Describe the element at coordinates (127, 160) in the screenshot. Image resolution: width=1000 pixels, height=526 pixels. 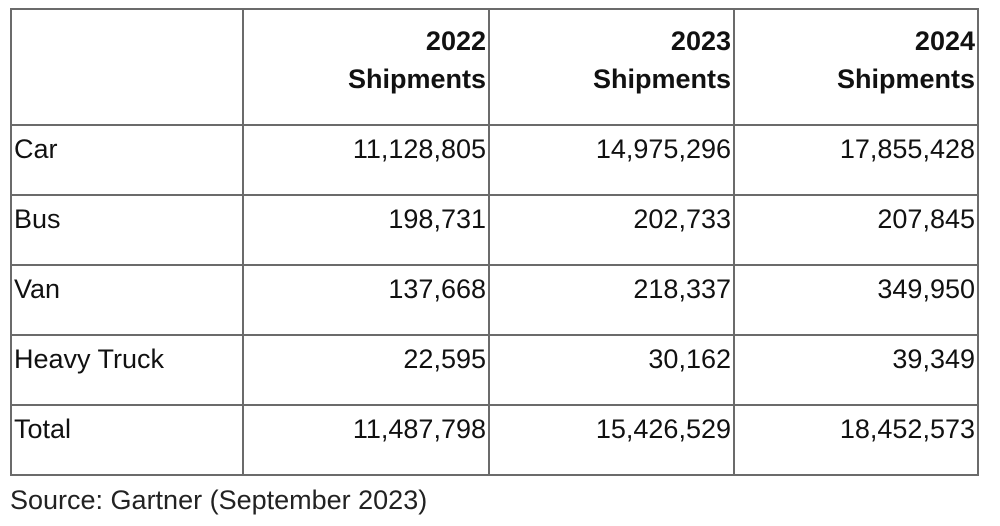
I see `row-label: Car` at that location.